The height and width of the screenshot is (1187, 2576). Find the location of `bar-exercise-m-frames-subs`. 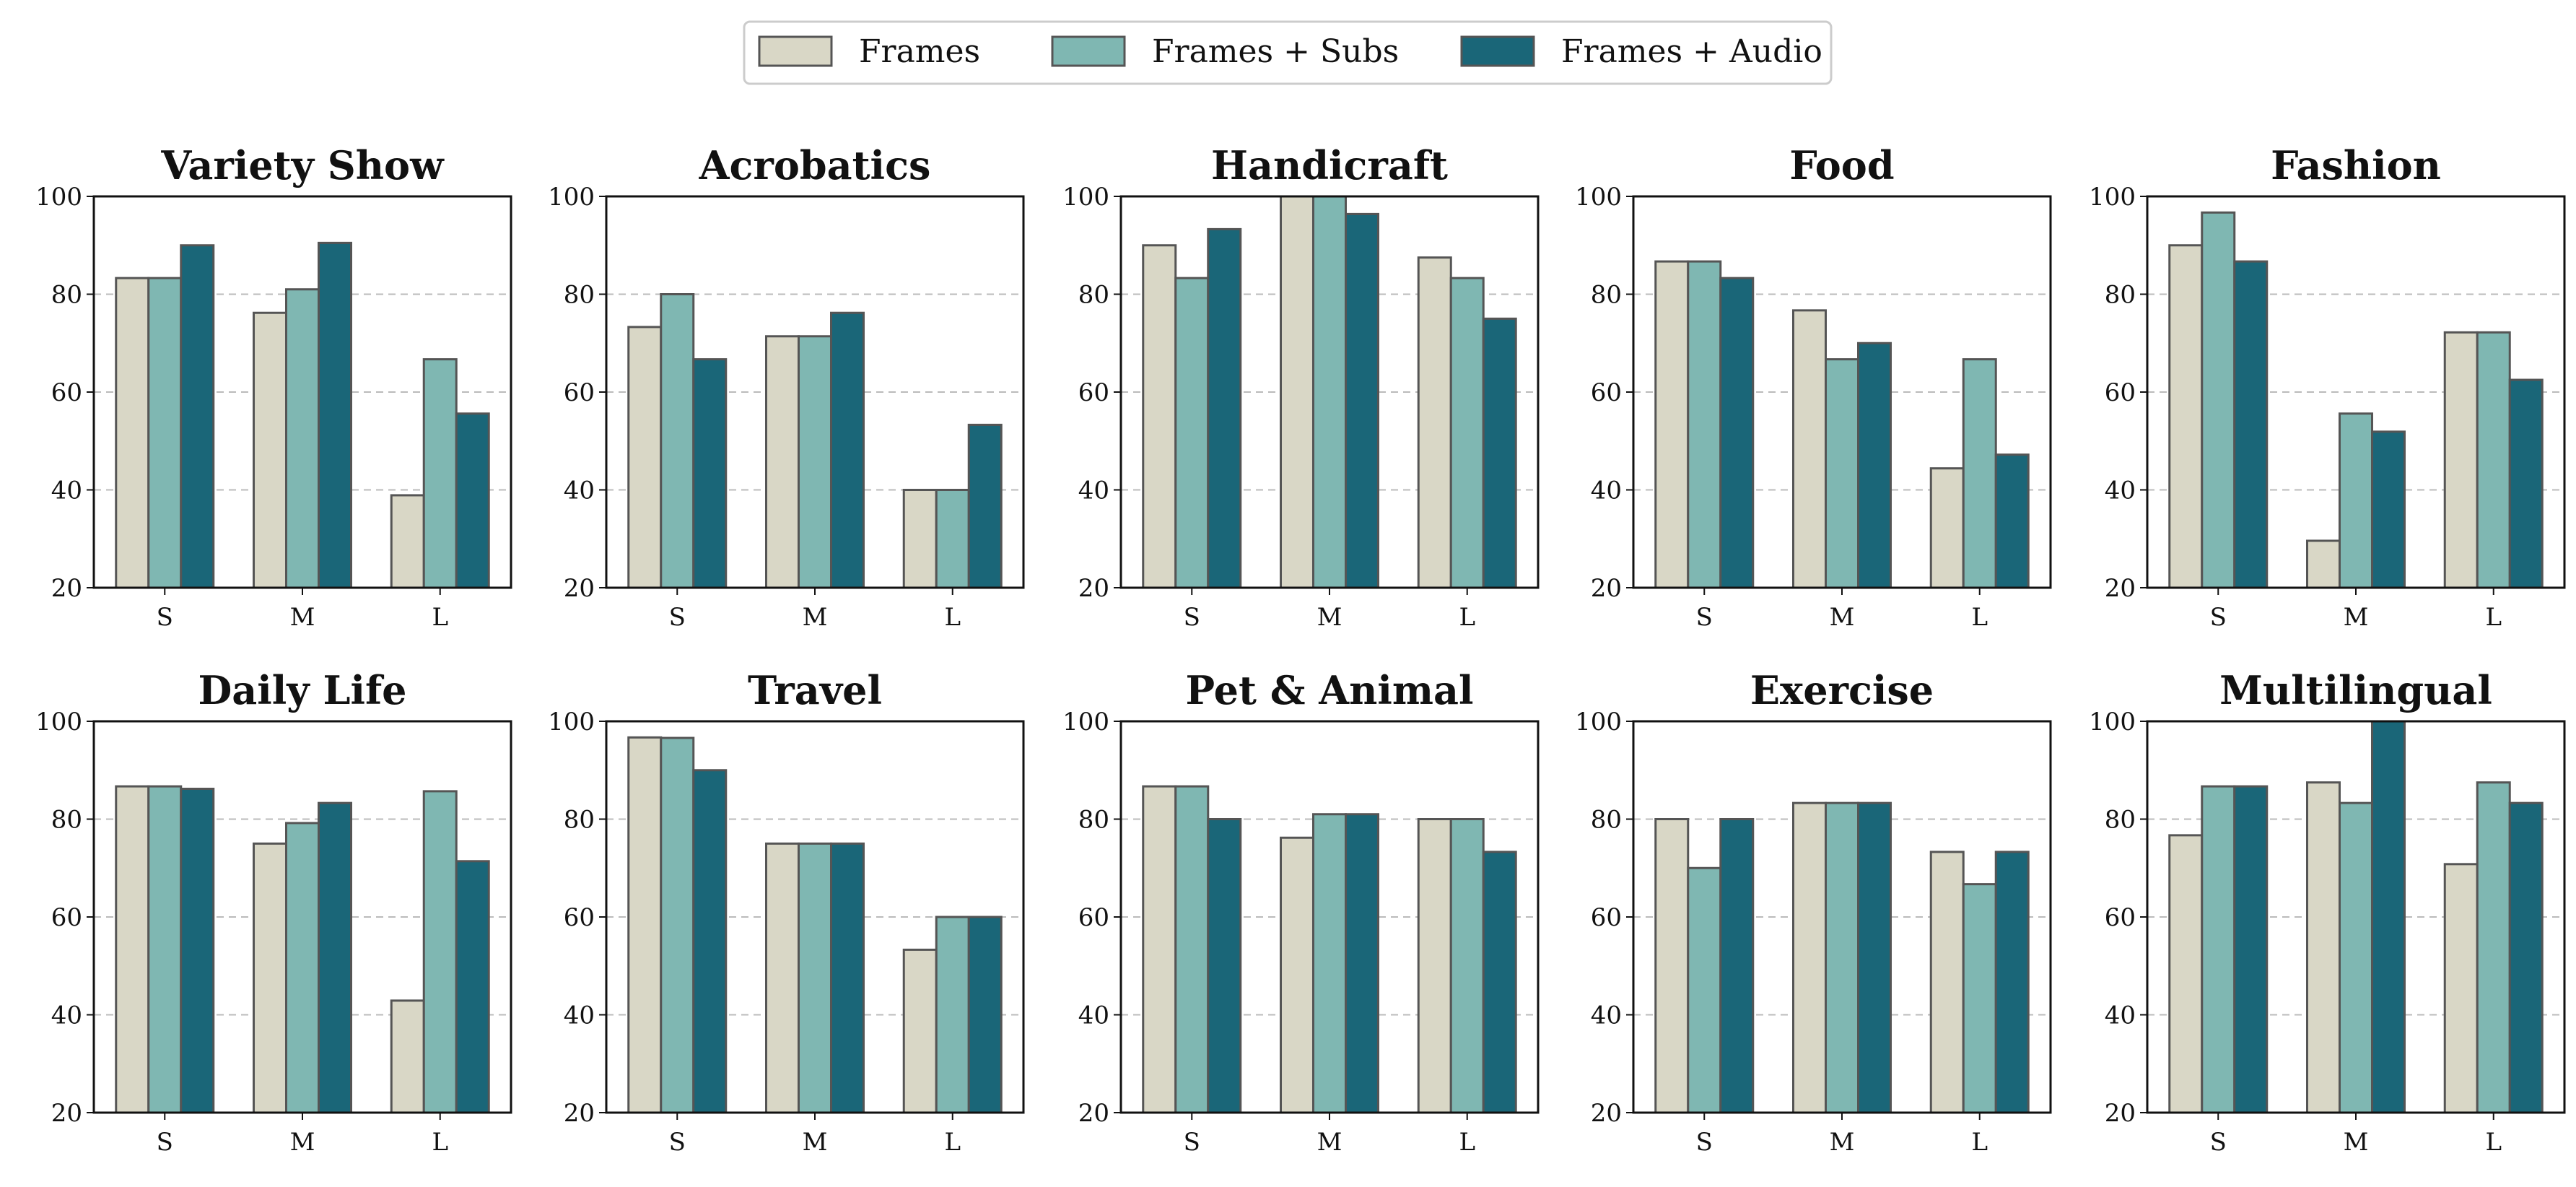

bar-exercise-m-frames-subs is located at coordinates (1842, 957).